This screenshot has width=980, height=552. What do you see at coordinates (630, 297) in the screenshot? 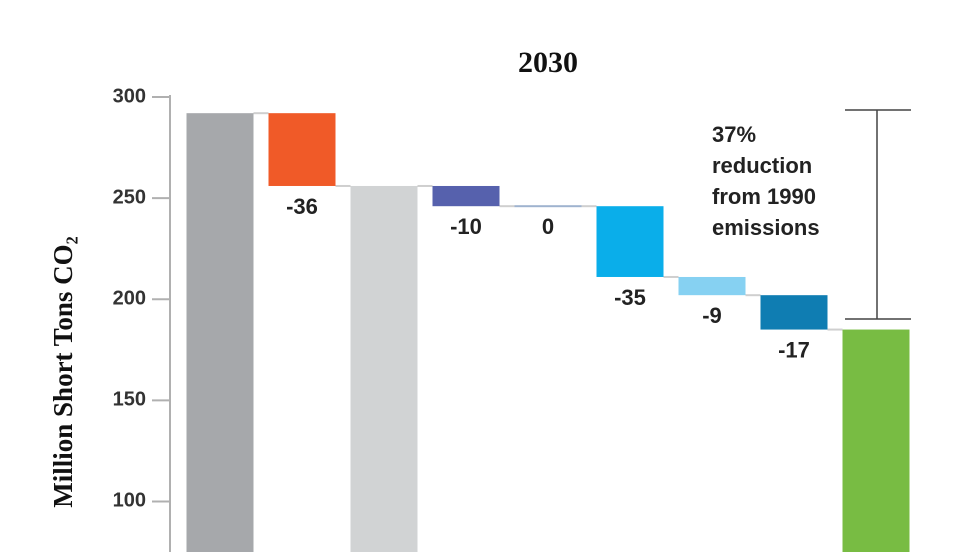
I see `value-label: -35` at bounding box center [630, 297].